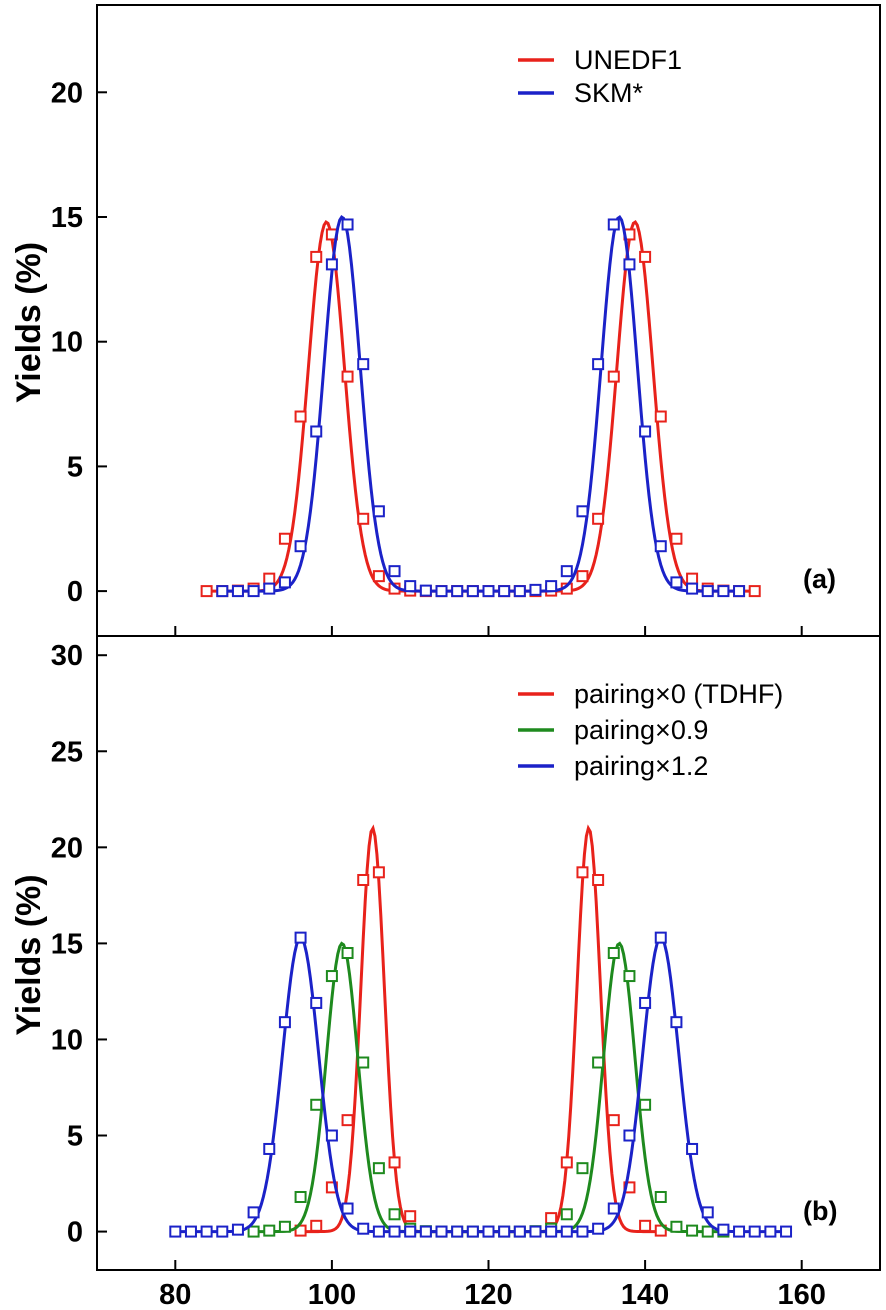 Image resolution: width=886 pixels, height=1310 pixels. What do you see at coordinates (488, 1294) in the screenshot?
I see `x-tick-label: 120` at bounding box center [488, 1294].